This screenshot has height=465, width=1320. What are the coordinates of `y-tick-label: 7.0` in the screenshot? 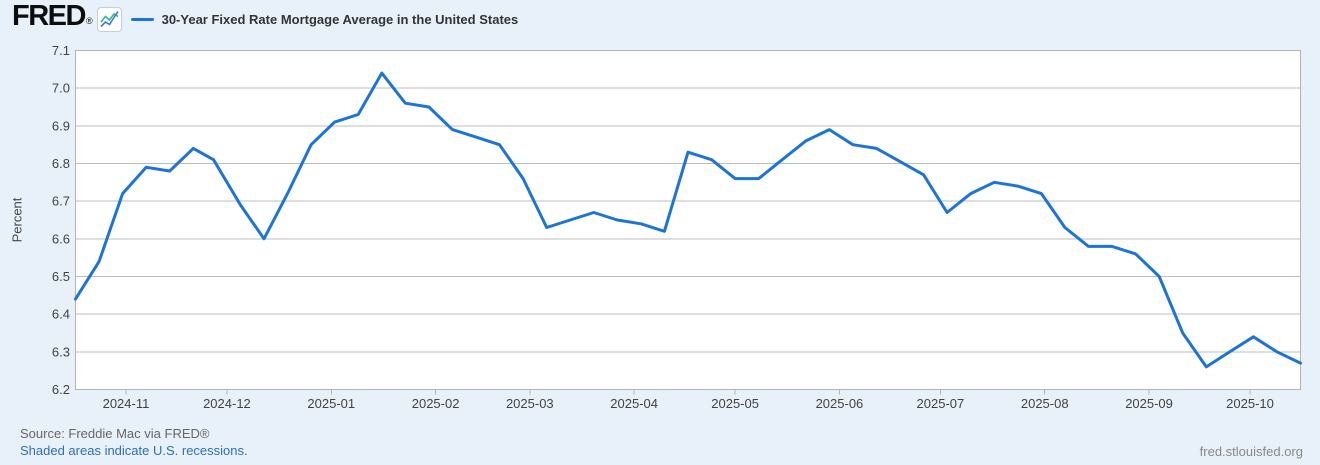 It's located at (61, 88).